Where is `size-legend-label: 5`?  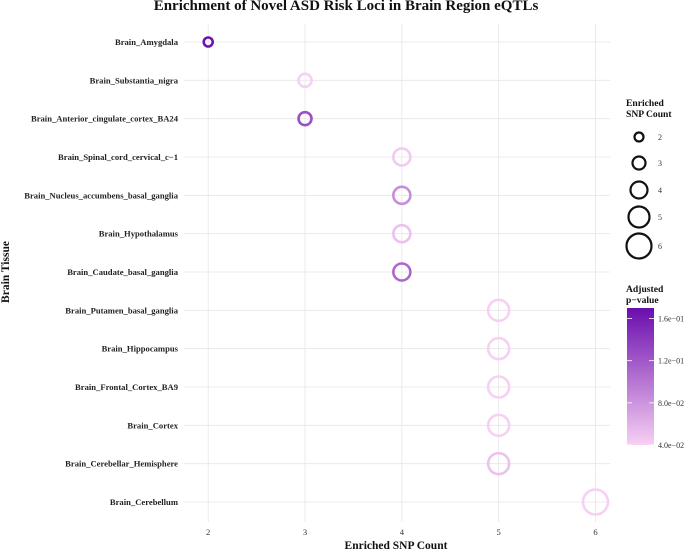 size-legend-label: 5 is located at coordinates (660, 217).